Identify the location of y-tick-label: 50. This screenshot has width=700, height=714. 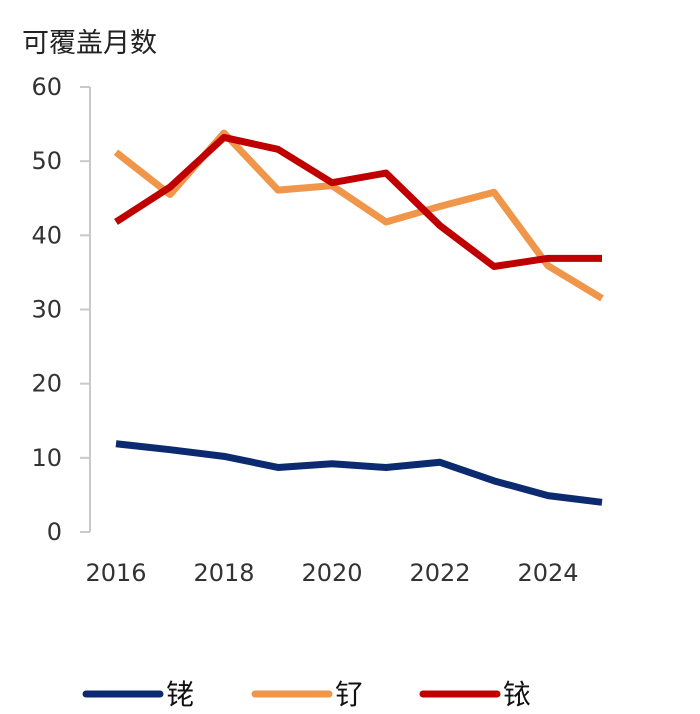
(46, 161).